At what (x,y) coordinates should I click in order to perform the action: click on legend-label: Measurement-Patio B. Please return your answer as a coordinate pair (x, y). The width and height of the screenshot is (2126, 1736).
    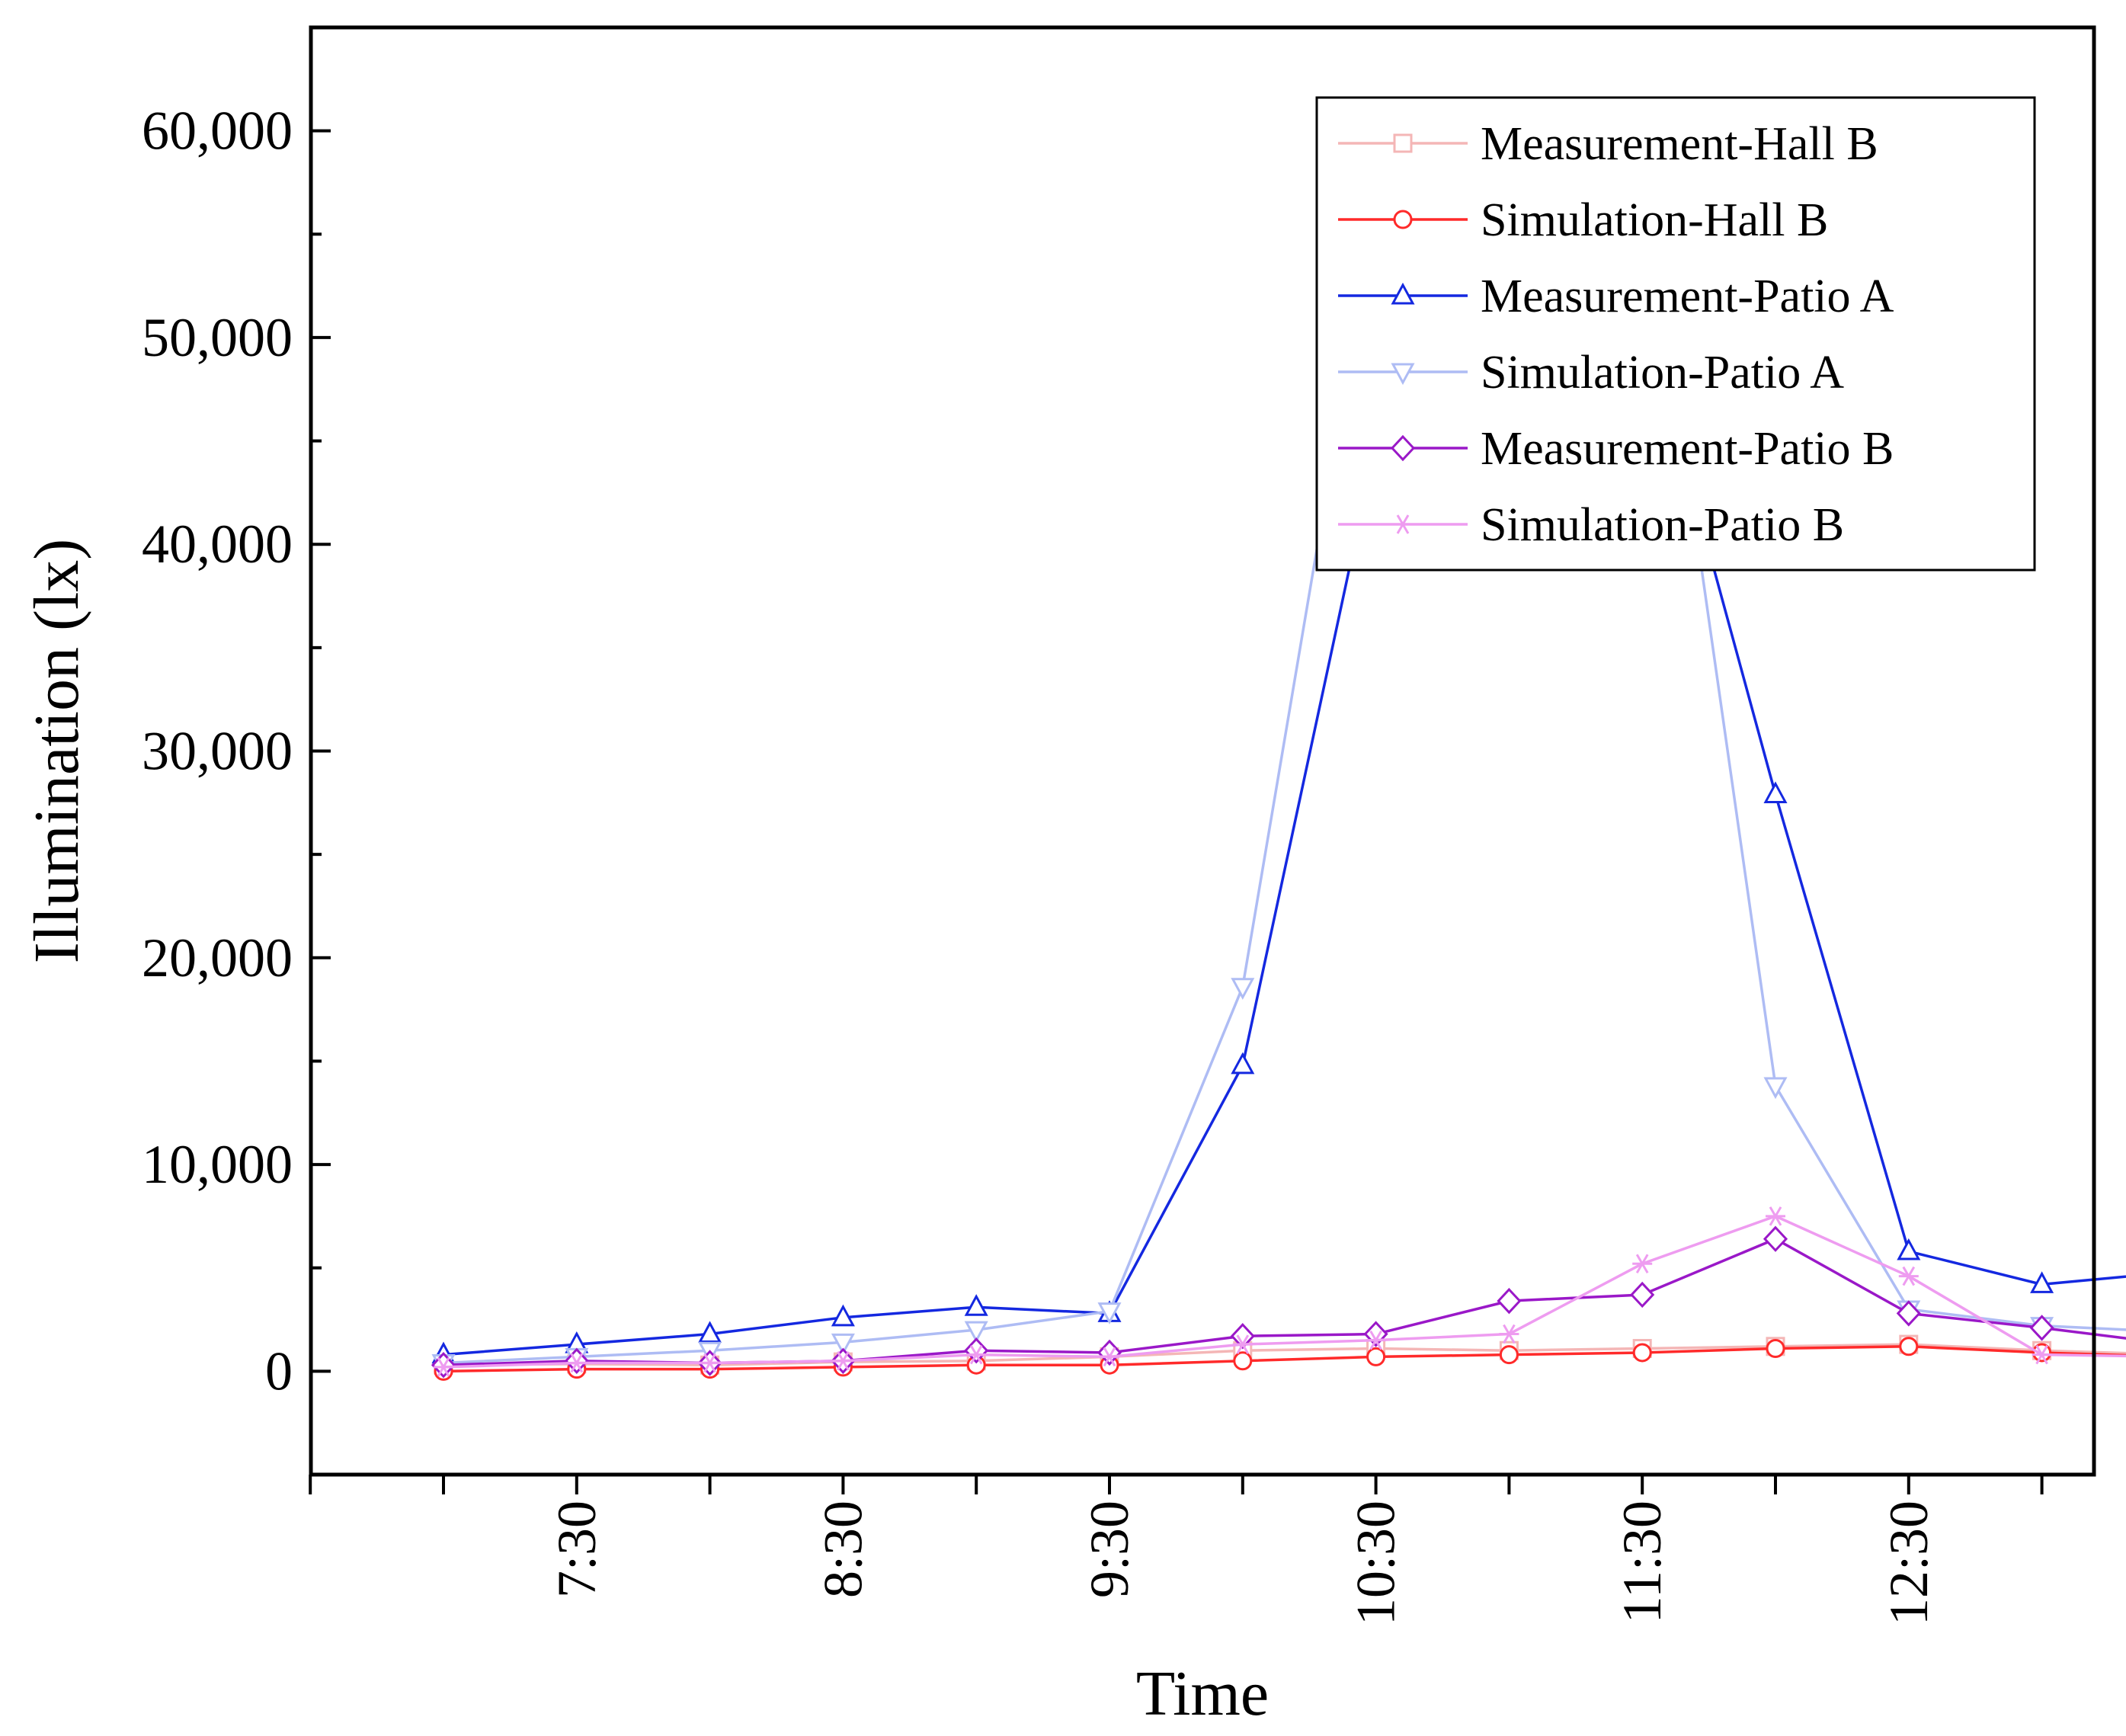
    Looking at the image, I should click on (1688, 449).